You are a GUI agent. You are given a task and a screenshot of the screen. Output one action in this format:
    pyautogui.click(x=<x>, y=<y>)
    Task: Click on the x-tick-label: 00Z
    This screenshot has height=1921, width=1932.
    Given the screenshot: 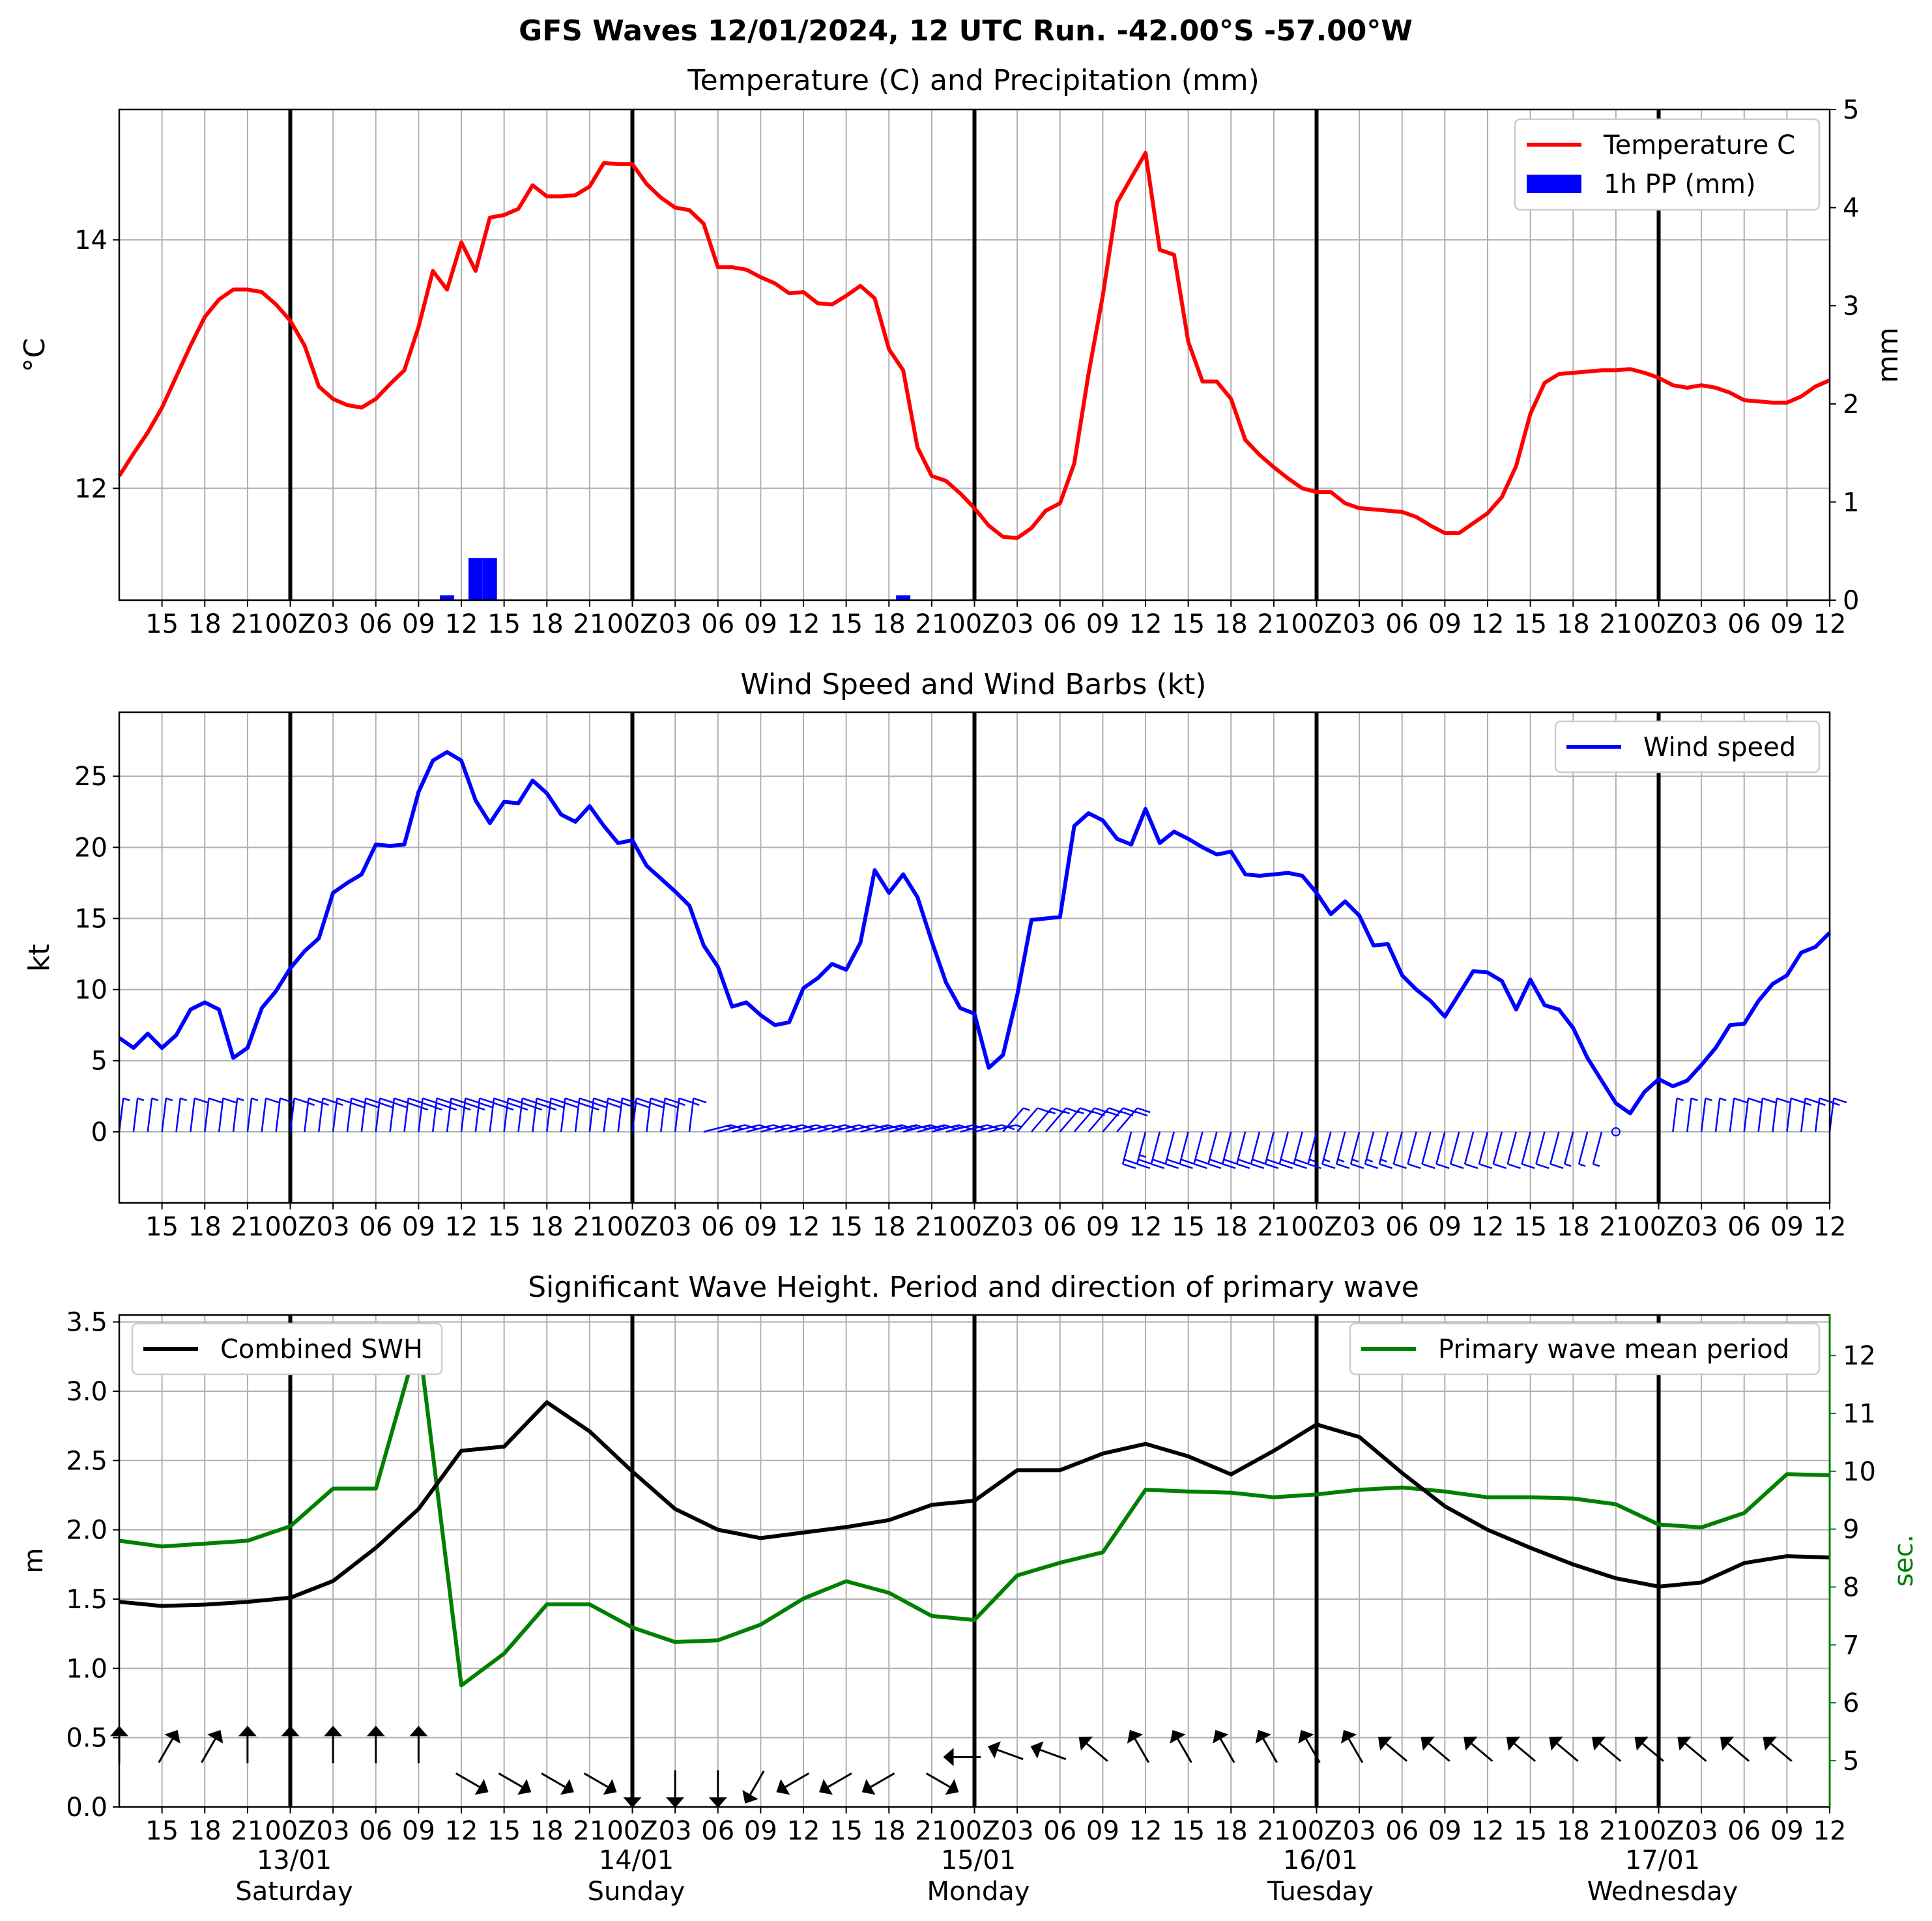 What is the action you would take?
    pyautogui.click(x=1316, y=624)
    